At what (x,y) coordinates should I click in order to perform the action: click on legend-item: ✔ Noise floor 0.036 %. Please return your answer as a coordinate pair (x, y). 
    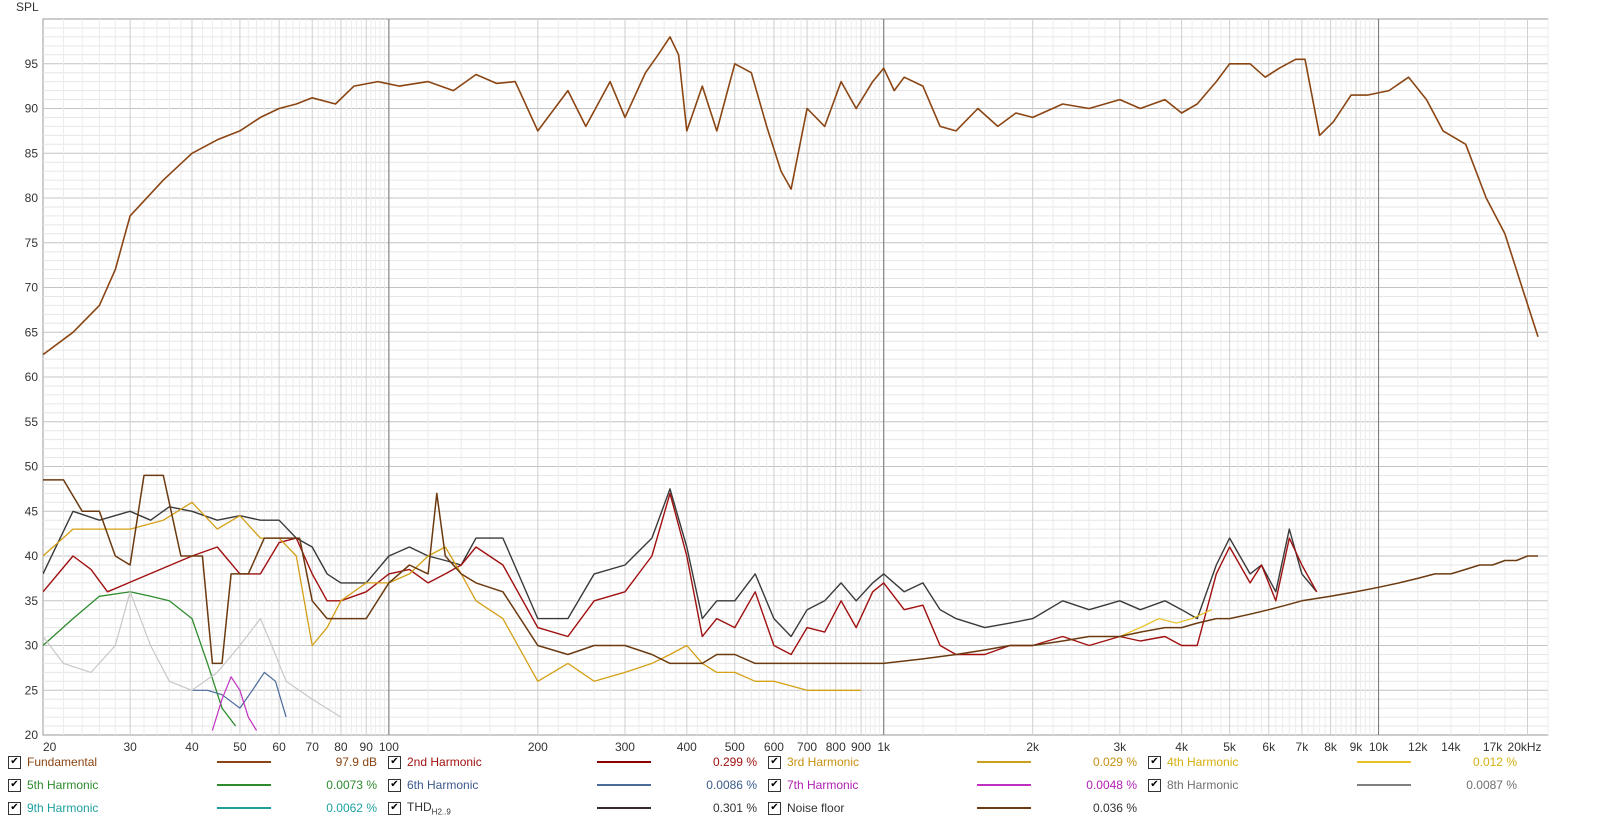
    Looking at the image, I should click on (952, 808).